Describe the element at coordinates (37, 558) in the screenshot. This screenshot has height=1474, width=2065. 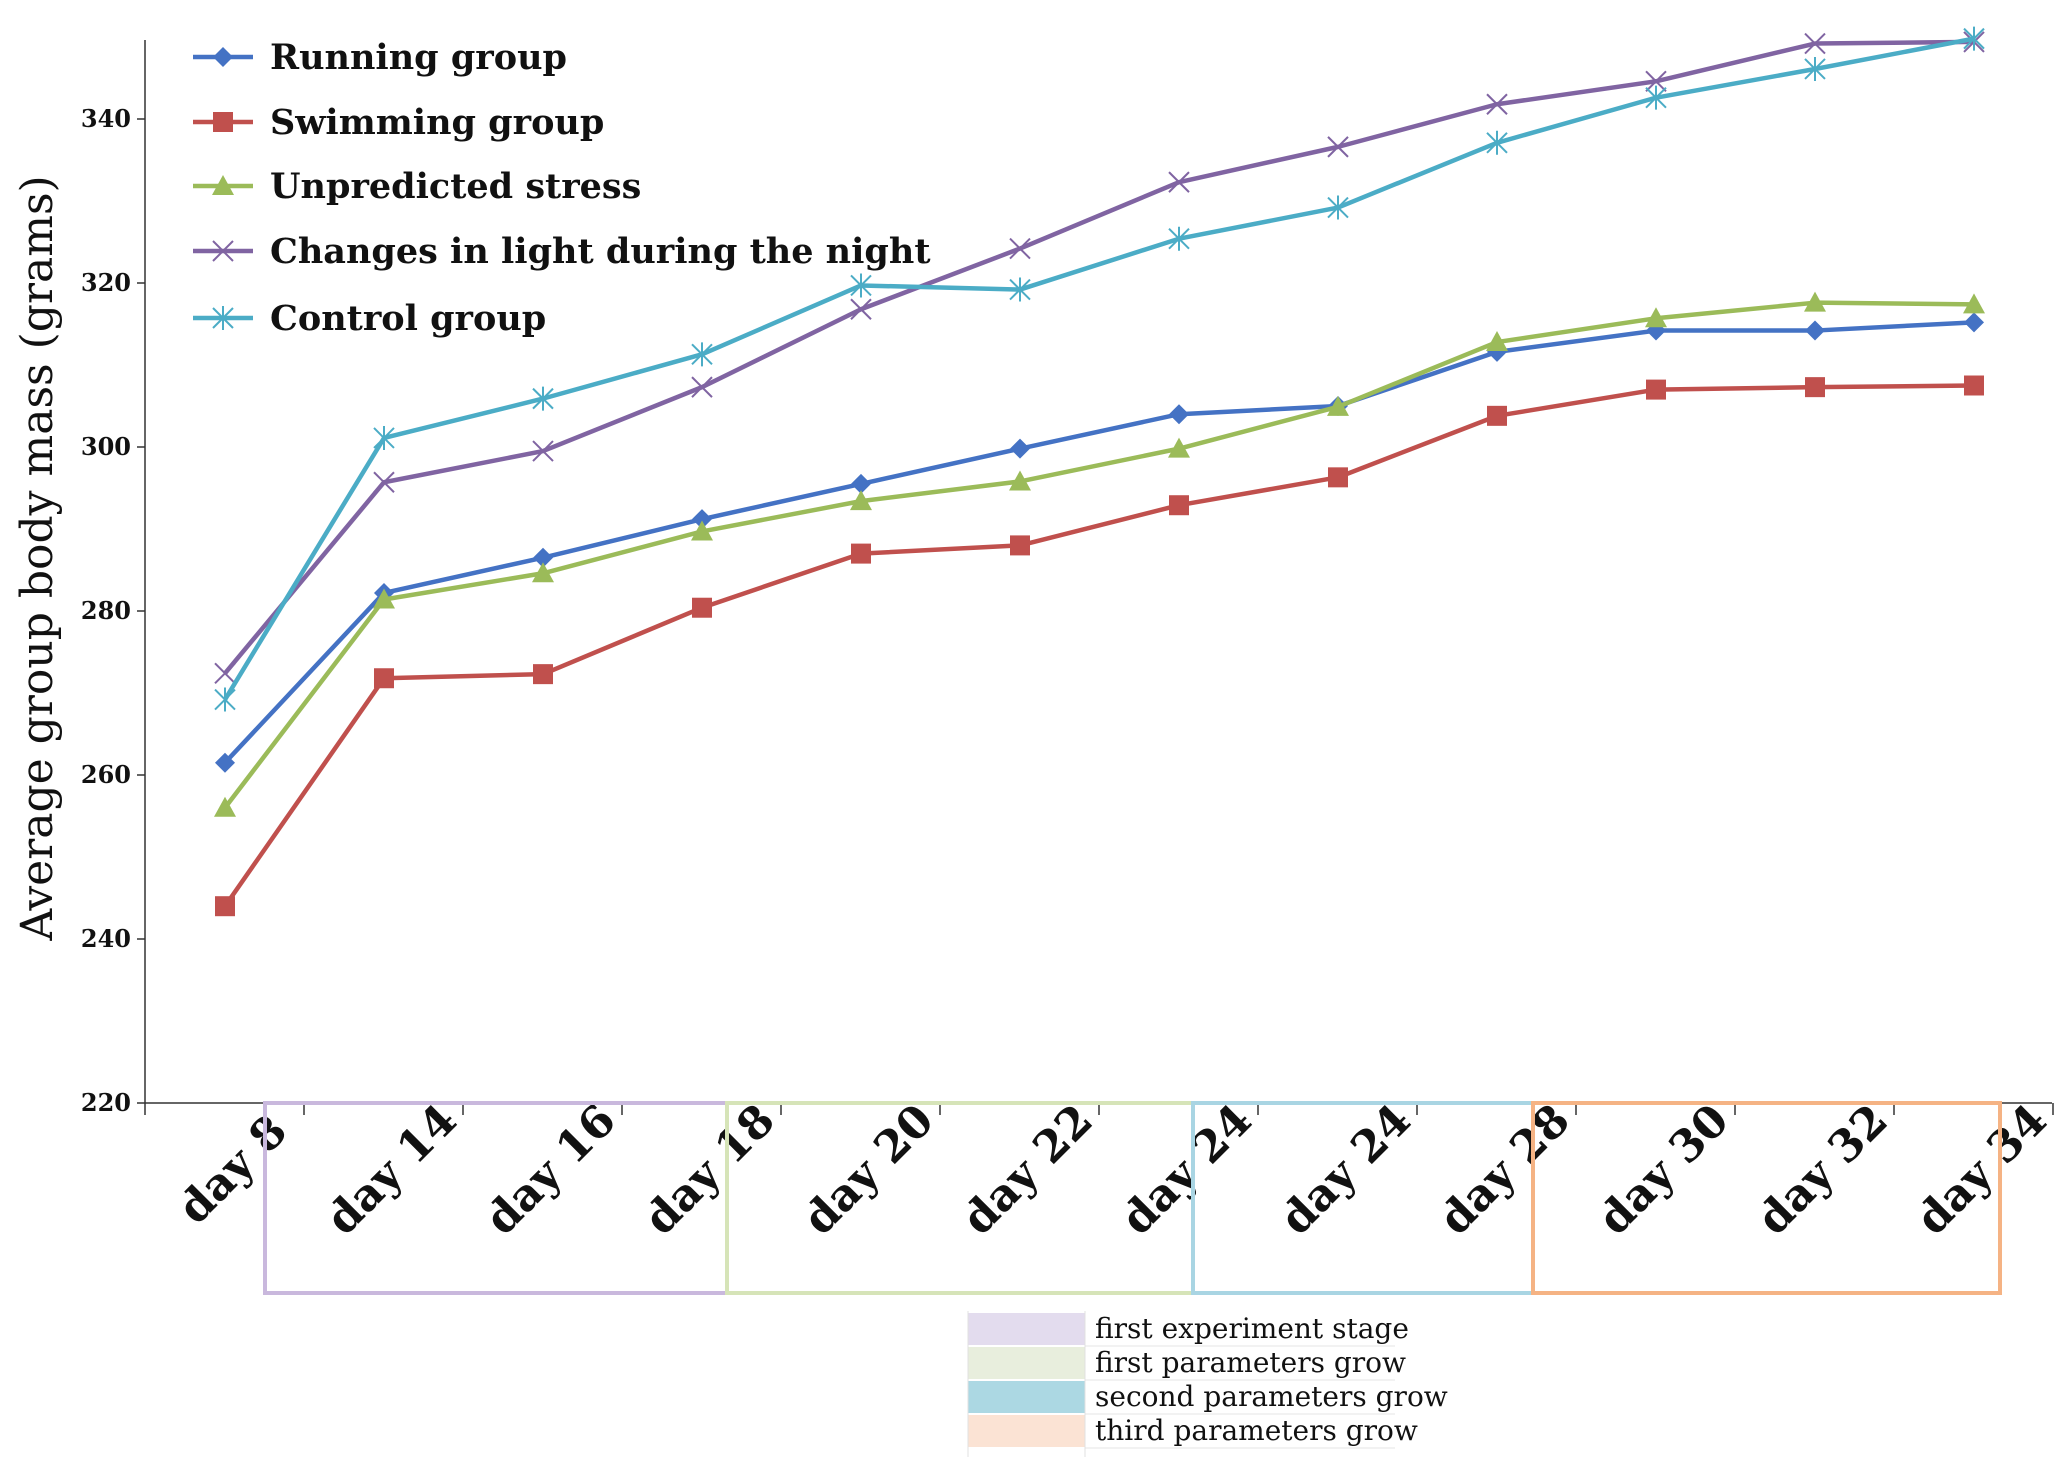
I see `y-axis-label: Average group body mass (grams)` at that location.